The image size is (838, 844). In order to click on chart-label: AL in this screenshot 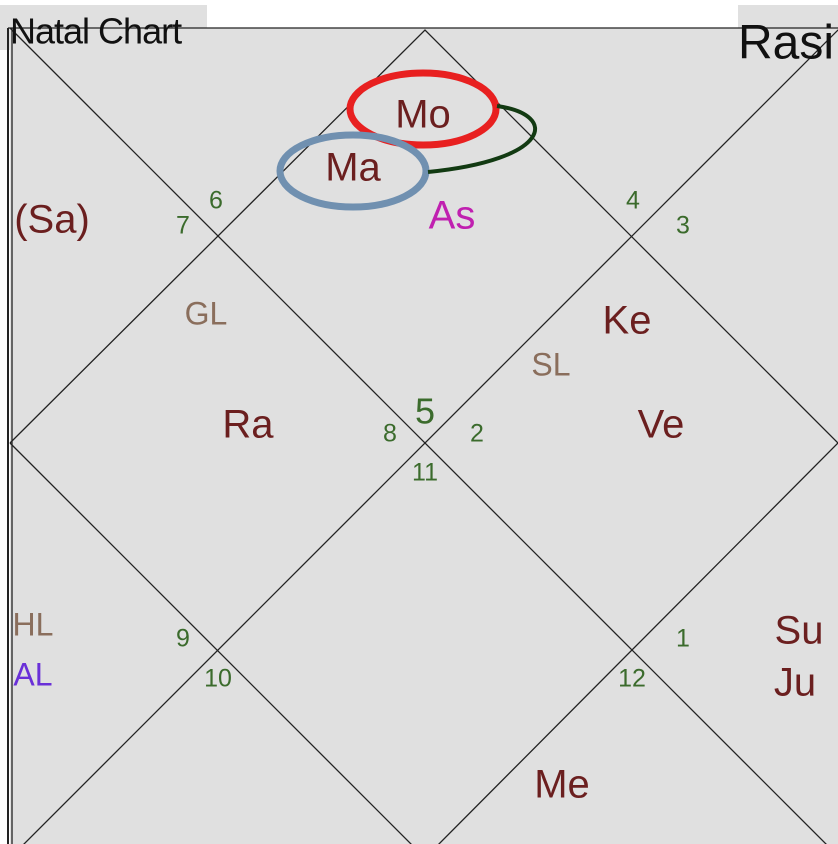, I will do `click(32, 674)`.